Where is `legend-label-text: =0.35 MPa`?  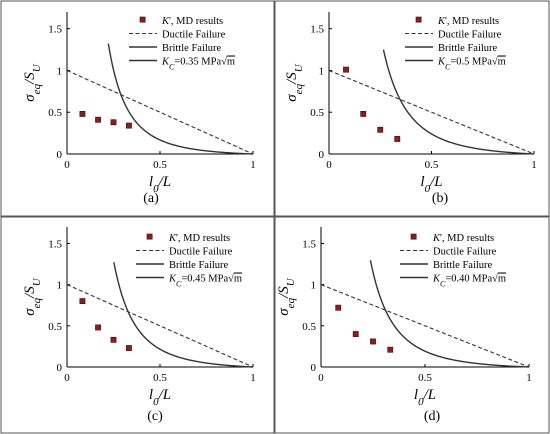 legend-label-text: =0.35 MPa is located at coordinates (197, 62).